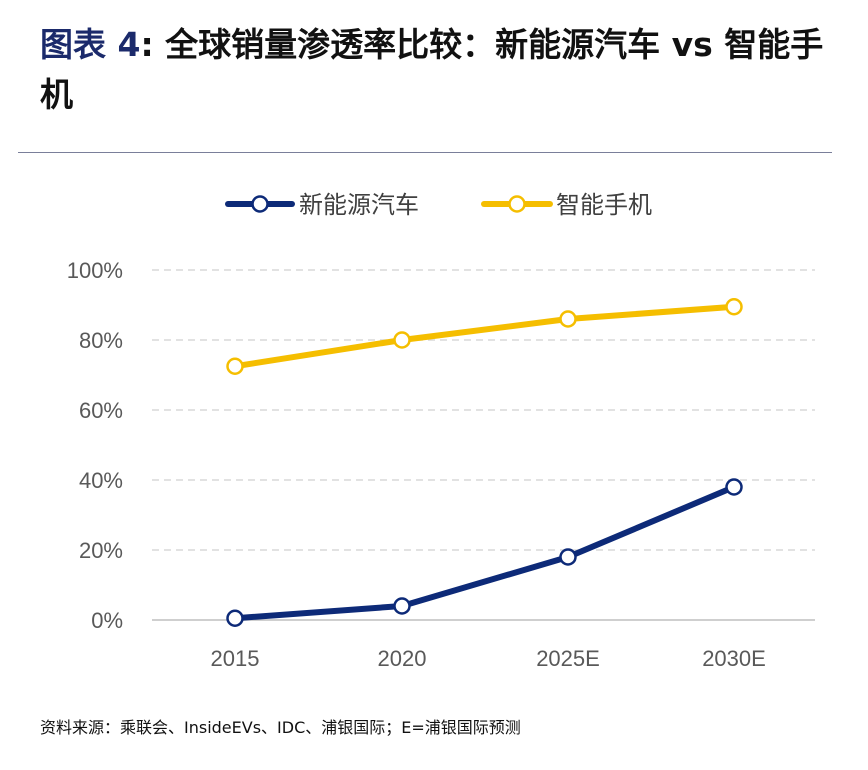 The width and height of the screenshot is (868, 770). Describe the element at coordinates (235, 658) in the screenshot. I see `x-tick-label: 2015` at that location.